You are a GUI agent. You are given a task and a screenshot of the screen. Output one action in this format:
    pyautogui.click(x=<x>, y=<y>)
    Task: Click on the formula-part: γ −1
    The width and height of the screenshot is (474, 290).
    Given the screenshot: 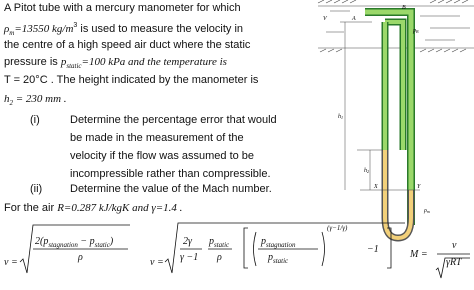 What is the action you would take?
    pyautogui.click(x=189, y=257)
    